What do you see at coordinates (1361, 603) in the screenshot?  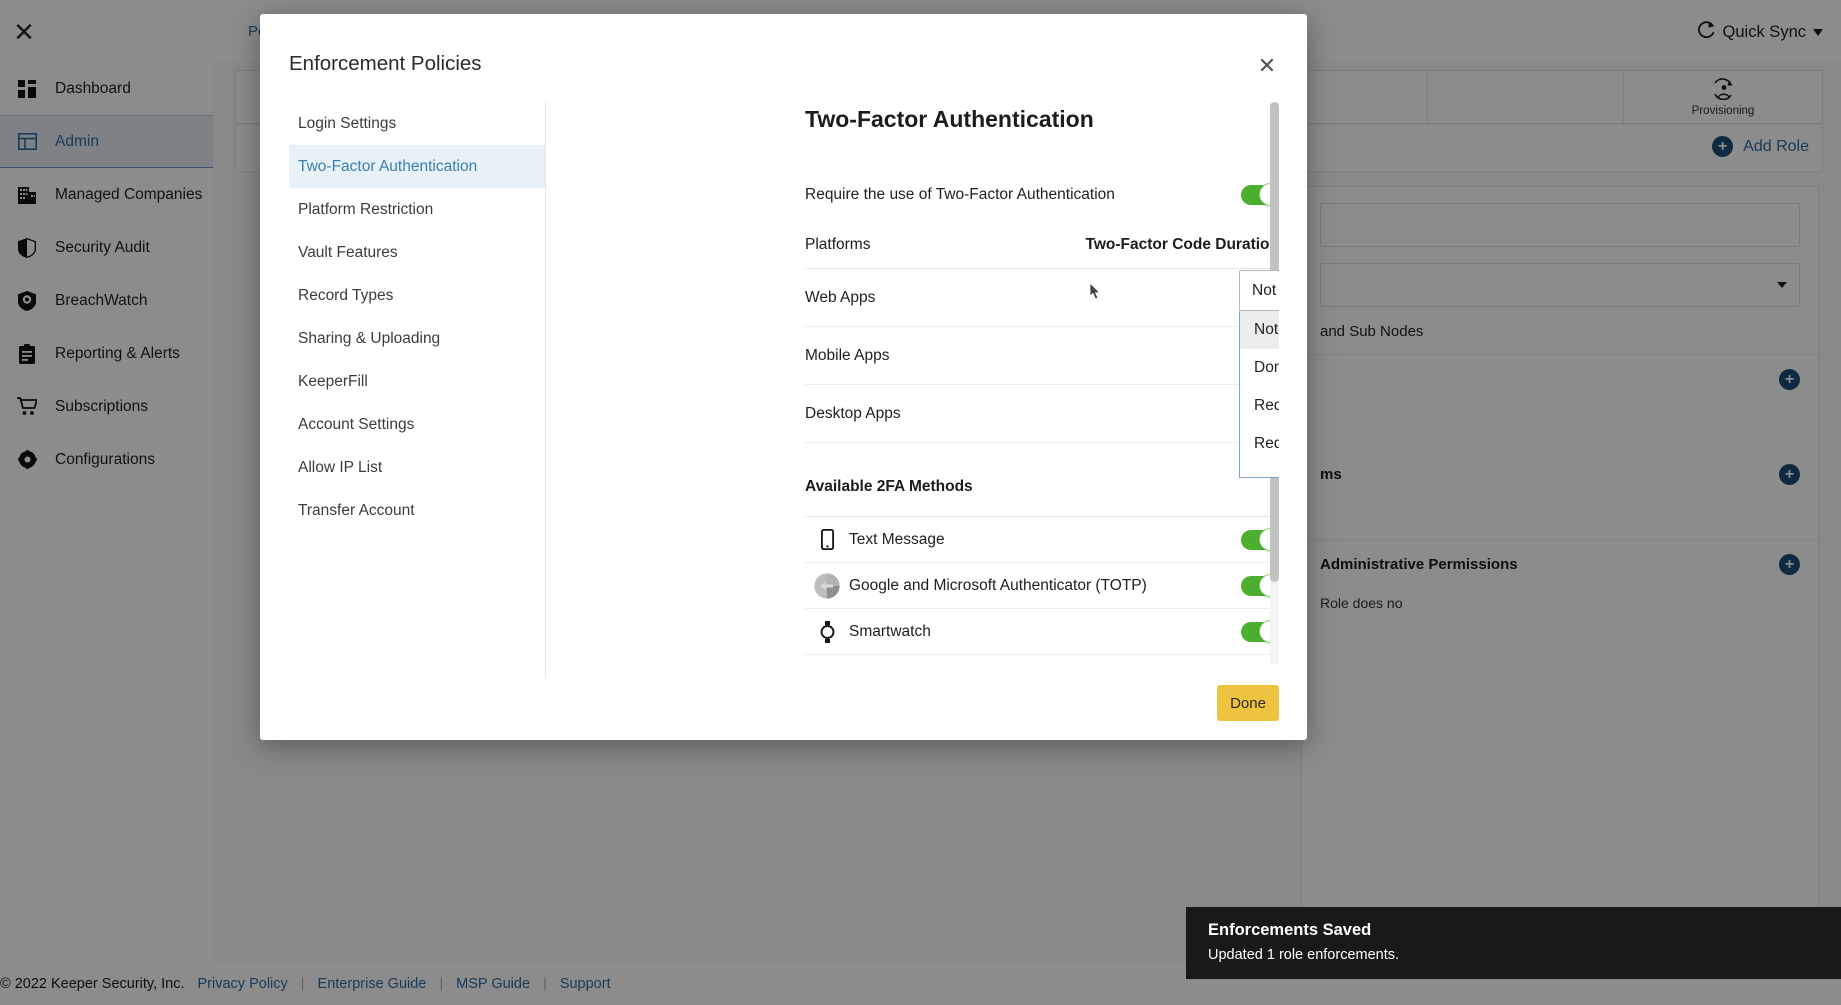 I see `role-section-note: Role does no` at bounding box center [1361, 603].